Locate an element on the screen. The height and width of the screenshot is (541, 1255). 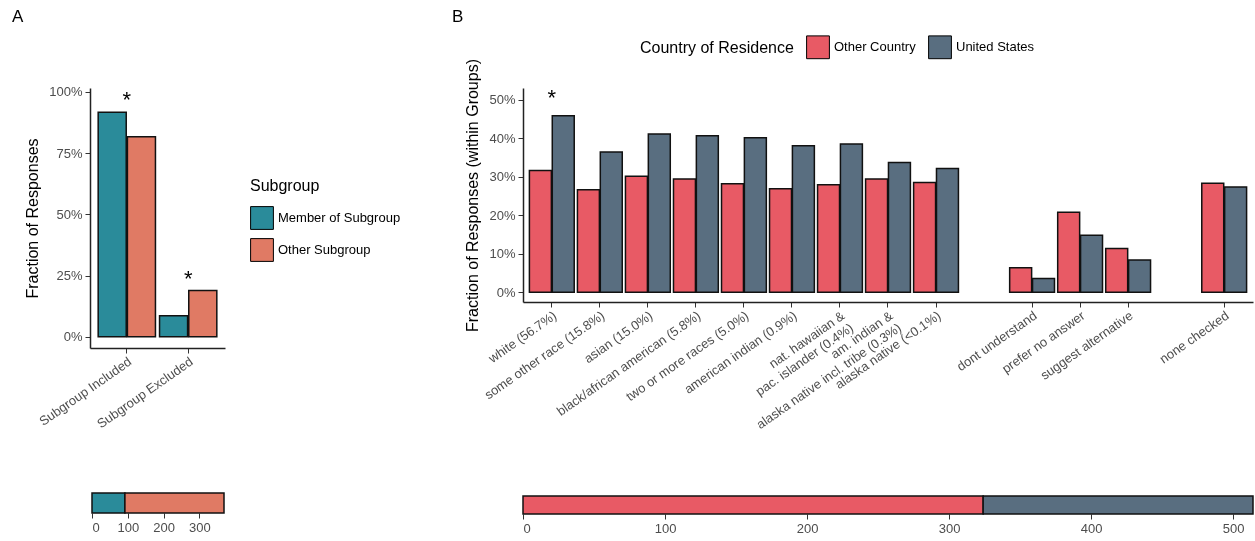
legend-title: Country of Residence is located at coordinates (717, 47).